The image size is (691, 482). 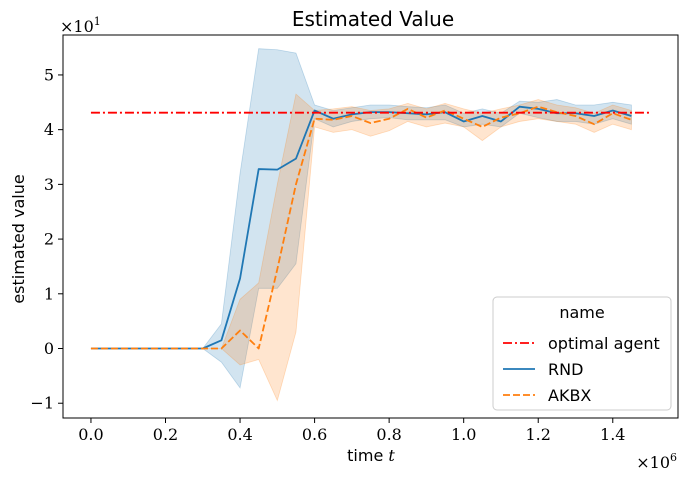 I want to click on x-tick-label: 0.4, so click(x=239, y=434).